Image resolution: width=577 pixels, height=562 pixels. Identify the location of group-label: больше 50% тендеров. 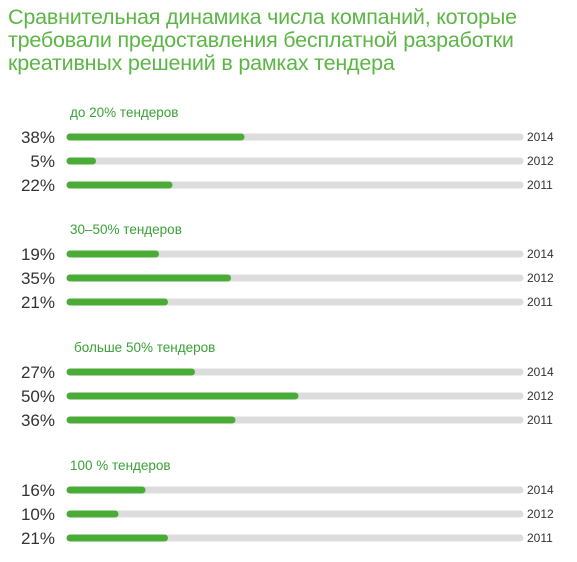
(144, 347).